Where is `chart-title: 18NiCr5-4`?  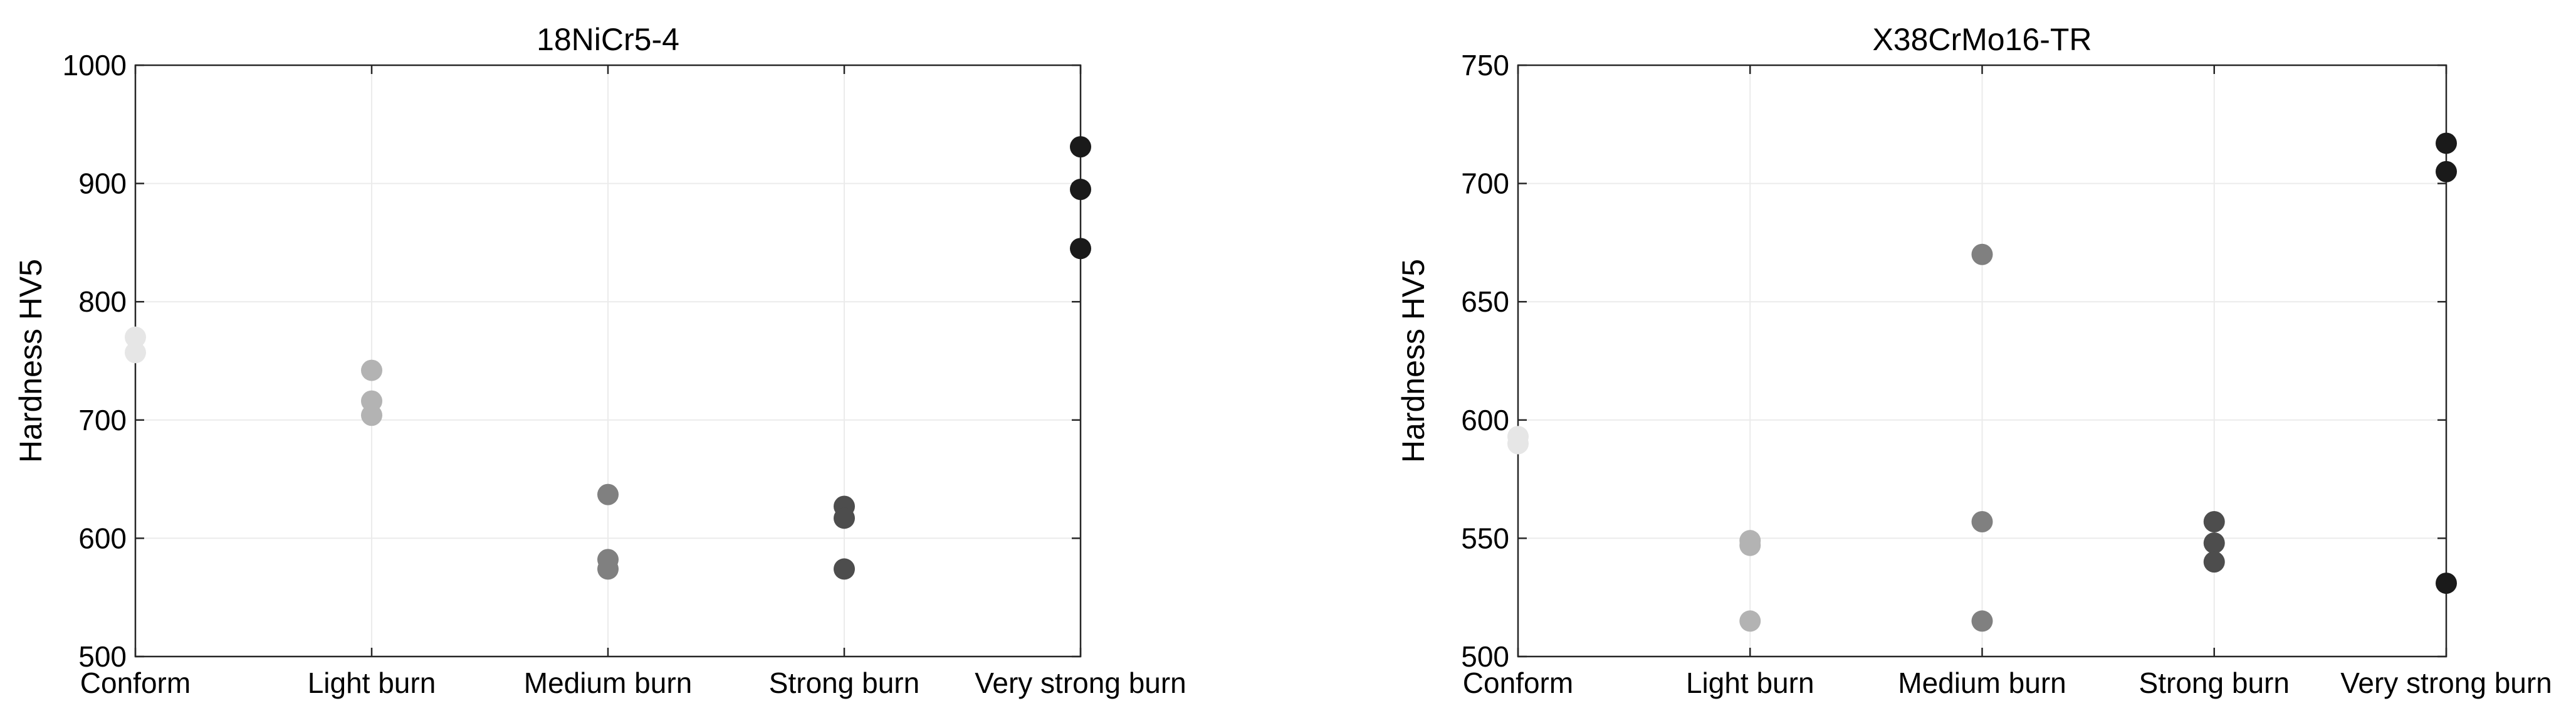 chart-title: 18NiCr5-4 is located at coordinates (608, 40).